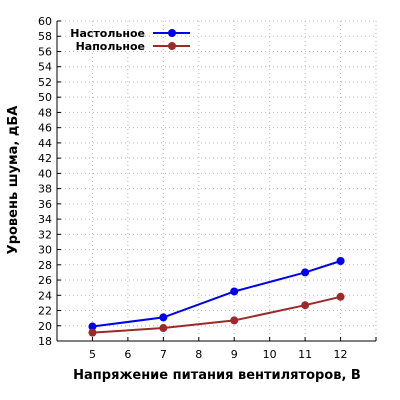  I want to click on y-axis-title: Уровень шума, дБА, so click(13, 180).